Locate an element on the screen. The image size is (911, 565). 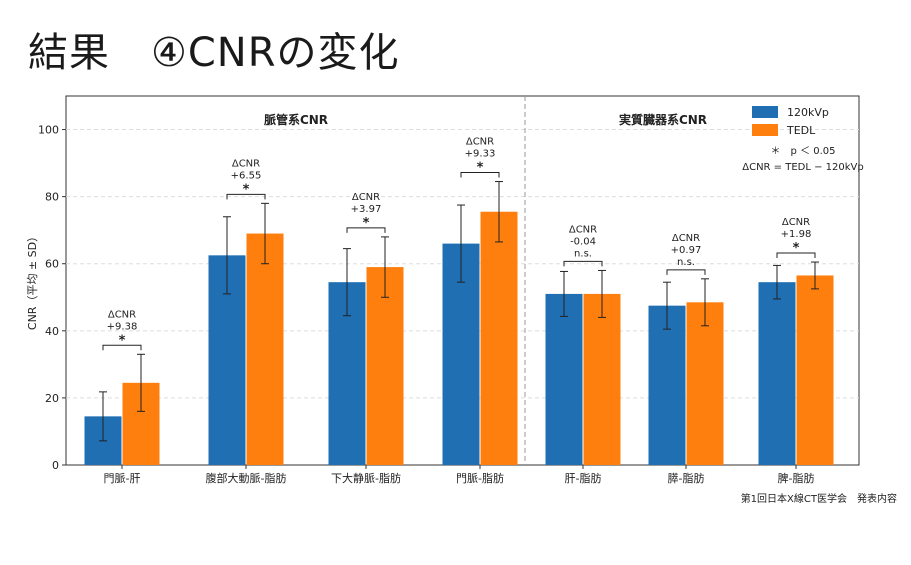
delta-cnr-value: +9.38 is located at coordinates (122, 326).